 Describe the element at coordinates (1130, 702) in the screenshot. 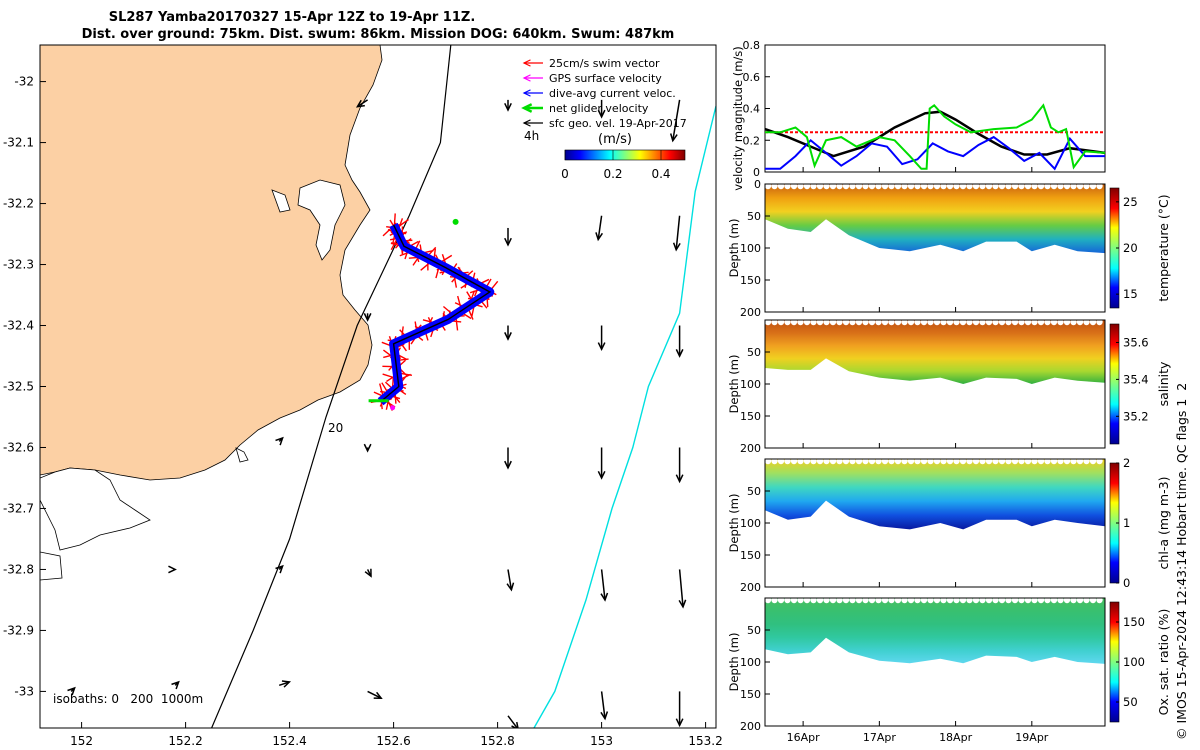

I see `cb-tick-label: 50` at that location.